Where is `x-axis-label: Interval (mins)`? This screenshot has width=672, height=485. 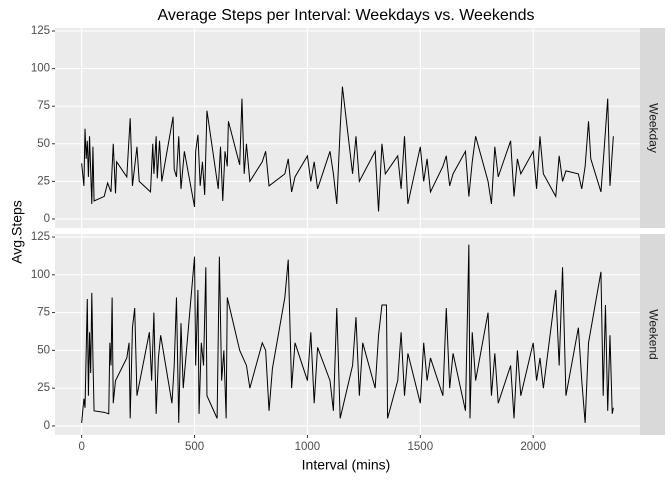 x-axis-label: Interval (mins) is located at coordinates (346, 465).